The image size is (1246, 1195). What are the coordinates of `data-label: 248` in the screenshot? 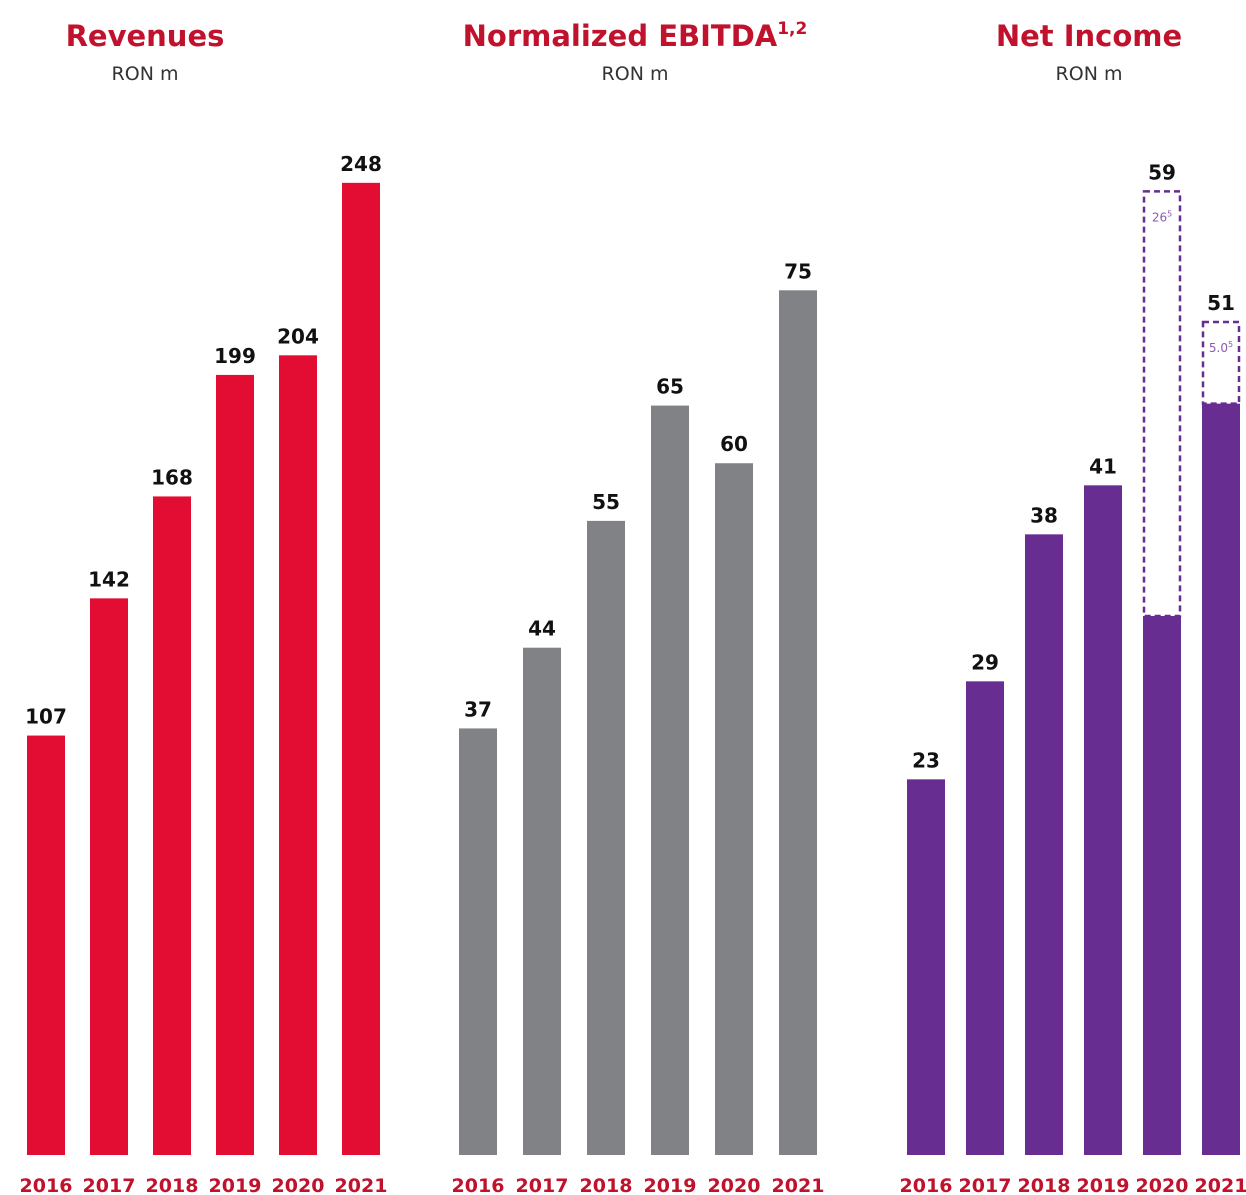 It's located at (361, 164).